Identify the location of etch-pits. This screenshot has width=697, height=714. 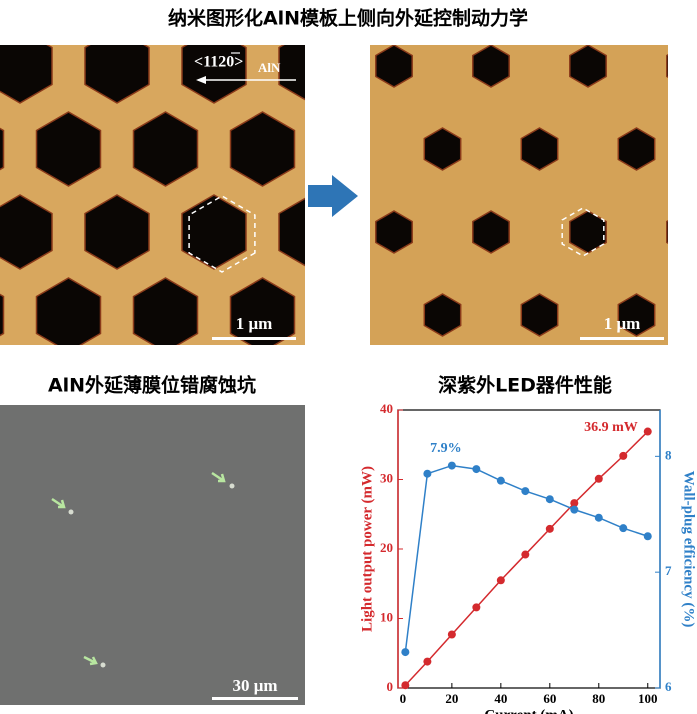
(151, 575).